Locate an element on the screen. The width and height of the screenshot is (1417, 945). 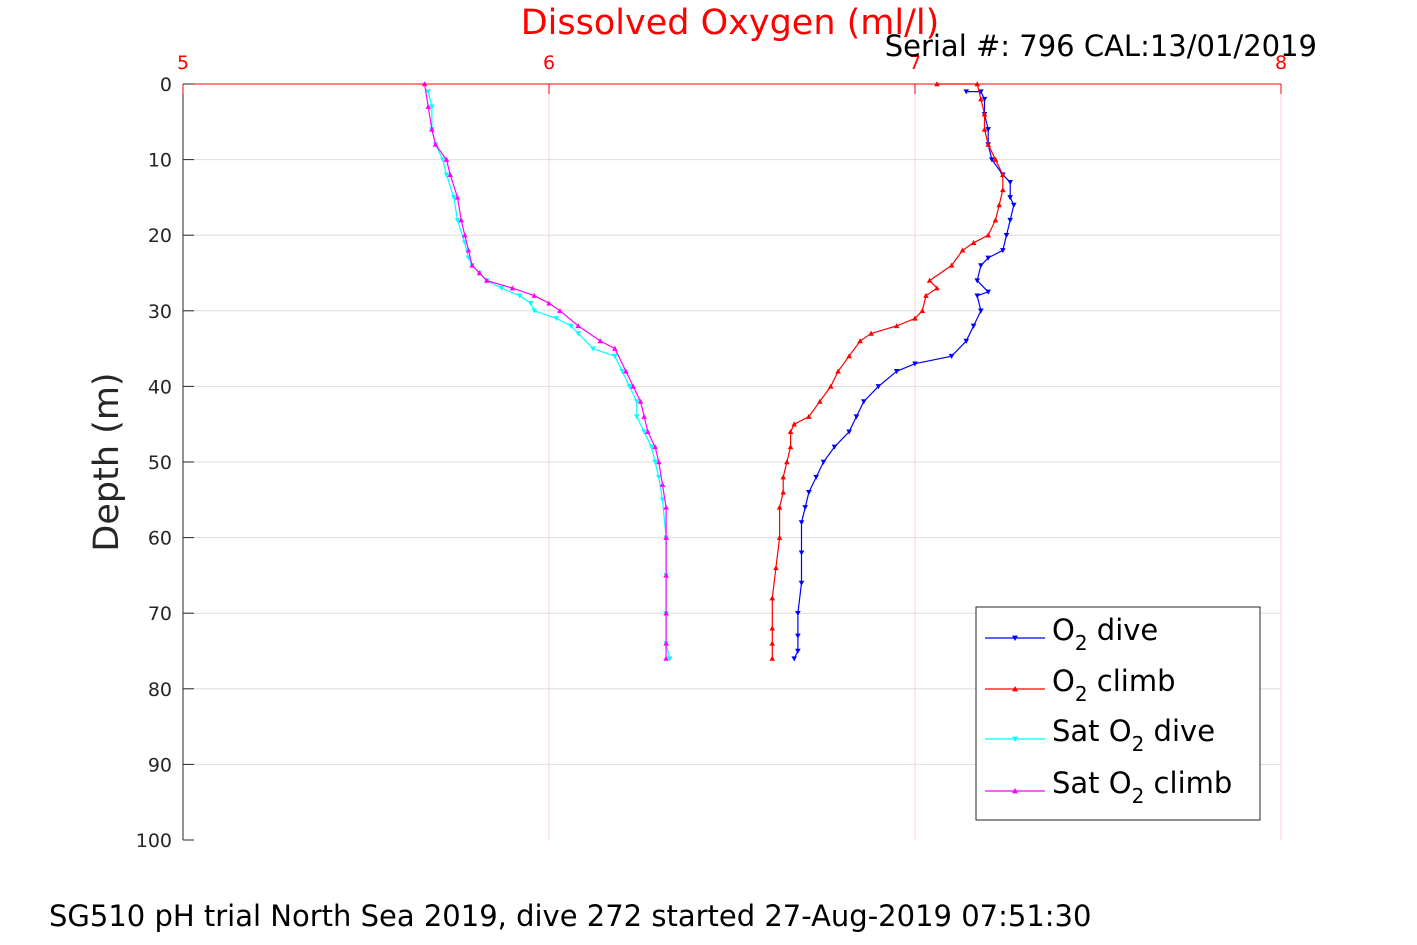
y-tick-label: 60 is located at coordinates (160, 539).